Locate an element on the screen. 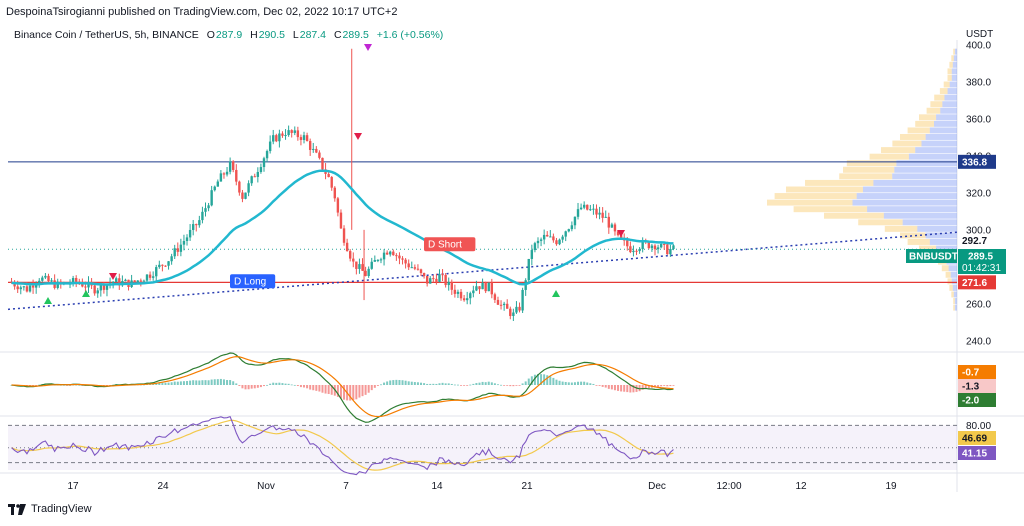 The image size is (1024, 526). countdown-text: 01:42:31 is located at coordinates (981, 268).